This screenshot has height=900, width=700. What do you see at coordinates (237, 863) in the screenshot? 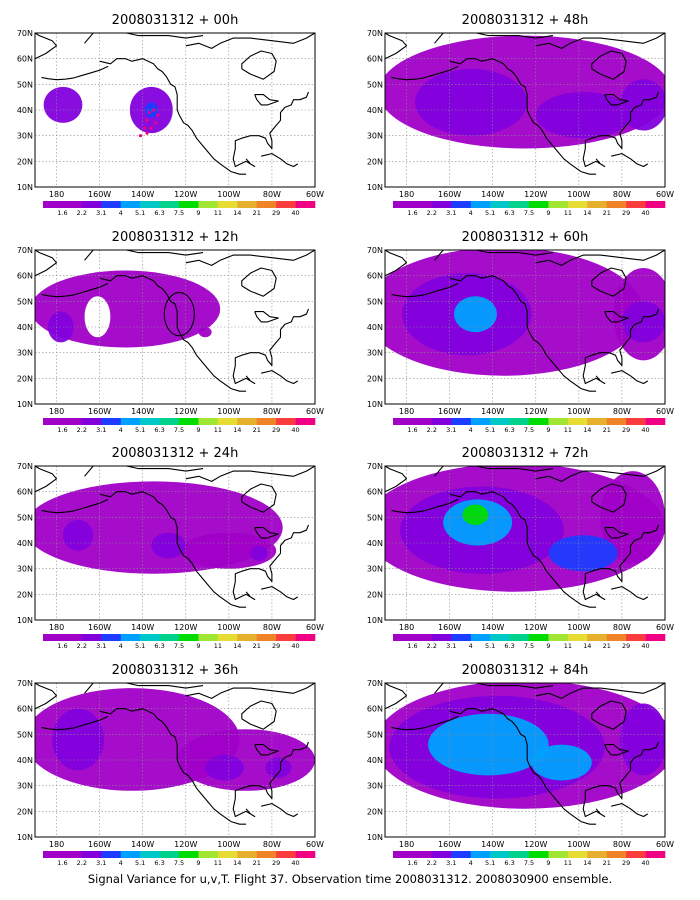
I see `colorbar-label: 14` at bounding box center [237, 863].